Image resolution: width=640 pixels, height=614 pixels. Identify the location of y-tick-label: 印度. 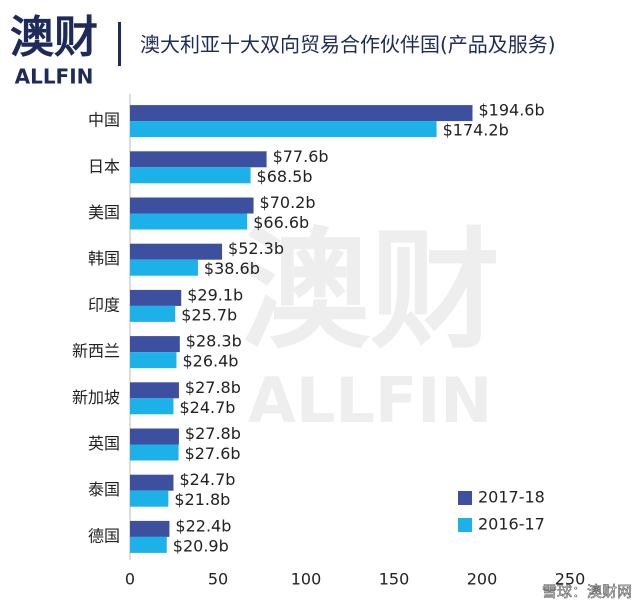
(104, 304).